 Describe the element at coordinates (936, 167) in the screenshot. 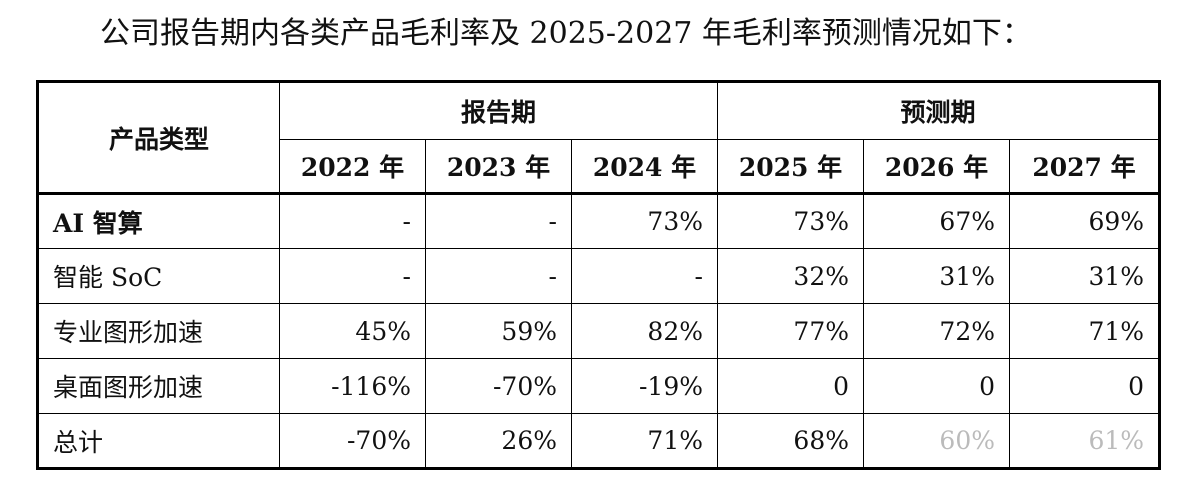

I see `header-year: 2026 年` at that location.